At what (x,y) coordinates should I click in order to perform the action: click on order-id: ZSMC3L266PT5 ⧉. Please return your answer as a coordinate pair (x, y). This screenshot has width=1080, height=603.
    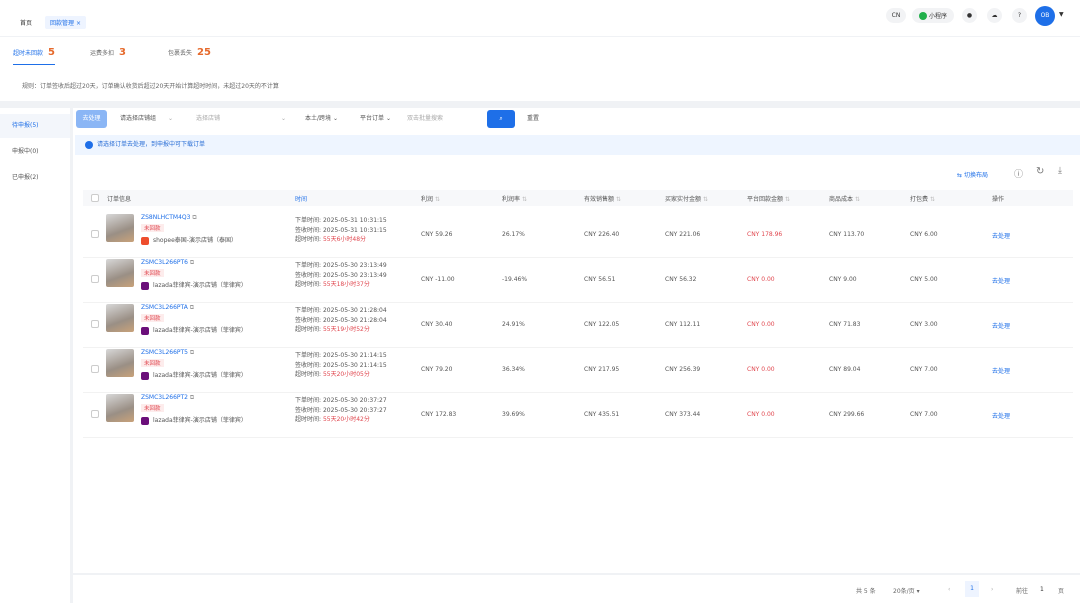
    Looking at the image, I should click on (167, 353).